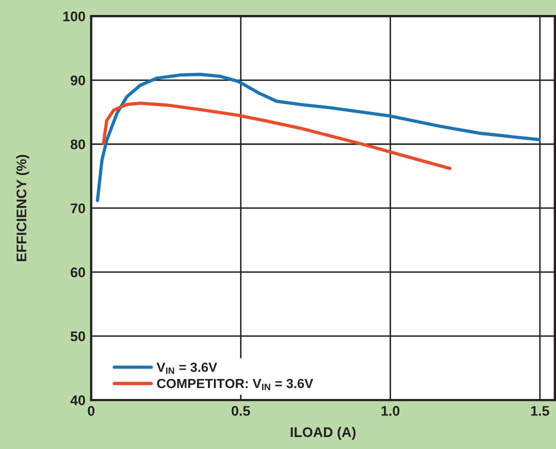  I want to click on x-axis-title: ILOAD (A), so click(323, 433).